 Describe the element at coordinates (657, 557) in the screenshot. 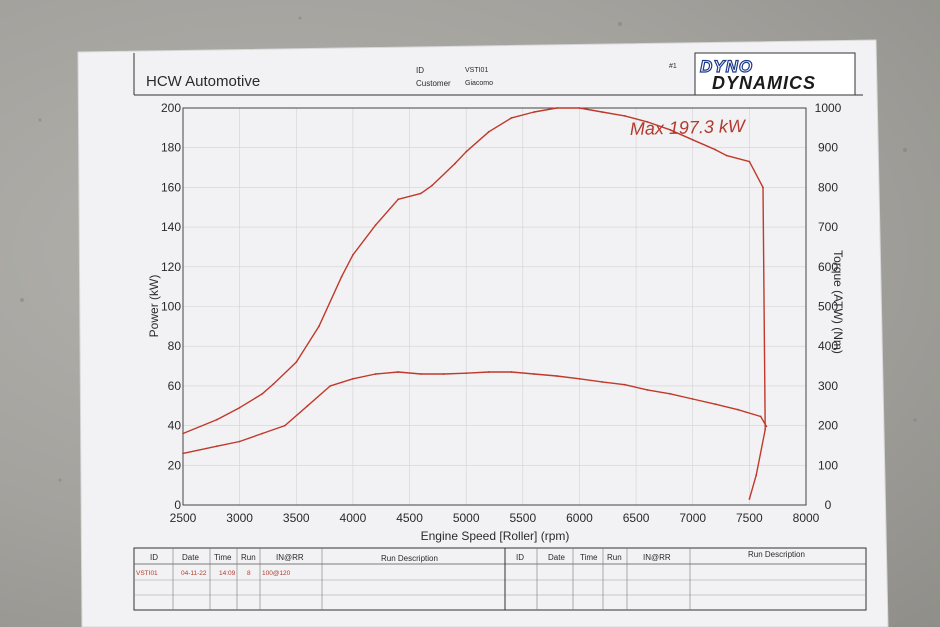

I see `table-header-inrr-2: IN@RR` at that location.